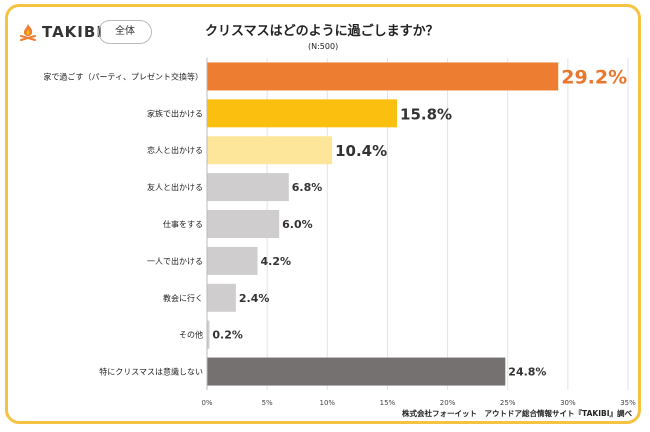 This screenshot has width=650, height=432. Describe the element at coordinates (361, 151) in the screenshot. I see `data-label: 10.4%` at that location.